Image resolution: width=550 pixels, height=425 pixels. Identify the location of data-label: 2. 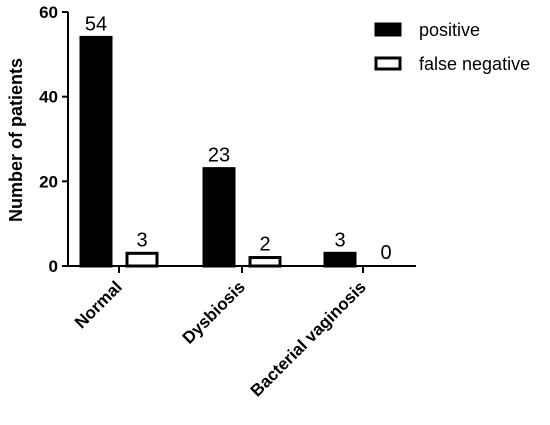
(264, 245).